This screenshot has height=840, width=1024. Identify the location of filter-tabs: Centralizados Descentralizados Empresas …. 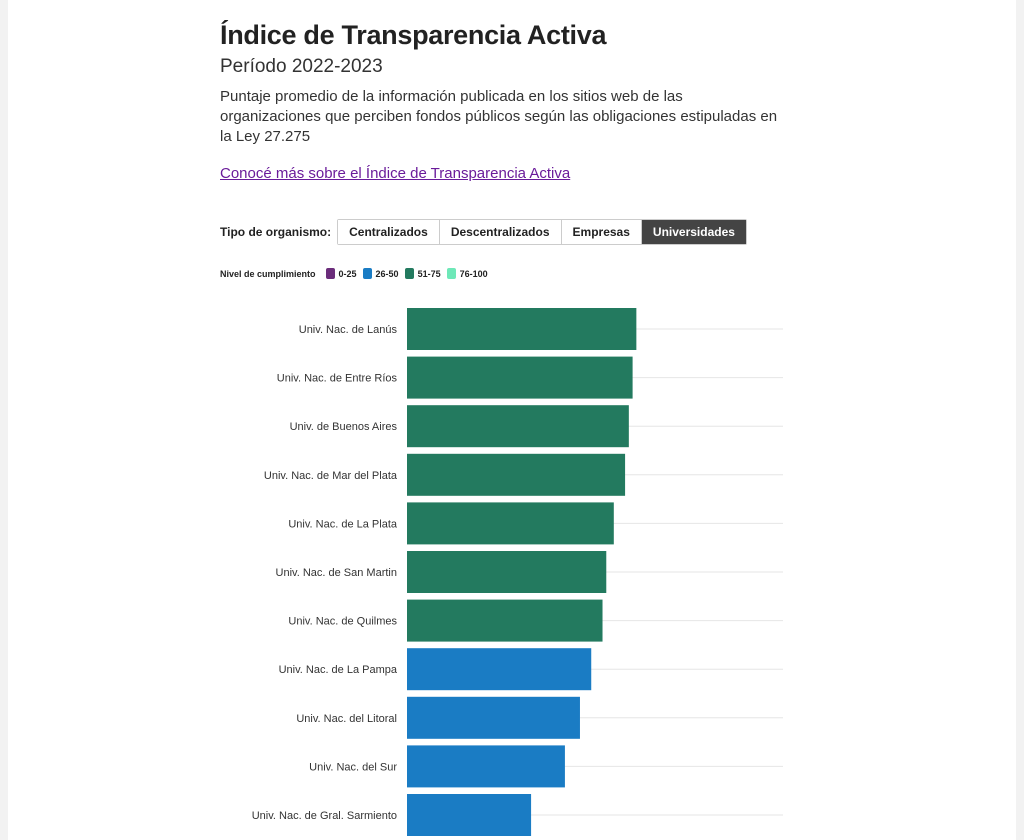
(542, 232).